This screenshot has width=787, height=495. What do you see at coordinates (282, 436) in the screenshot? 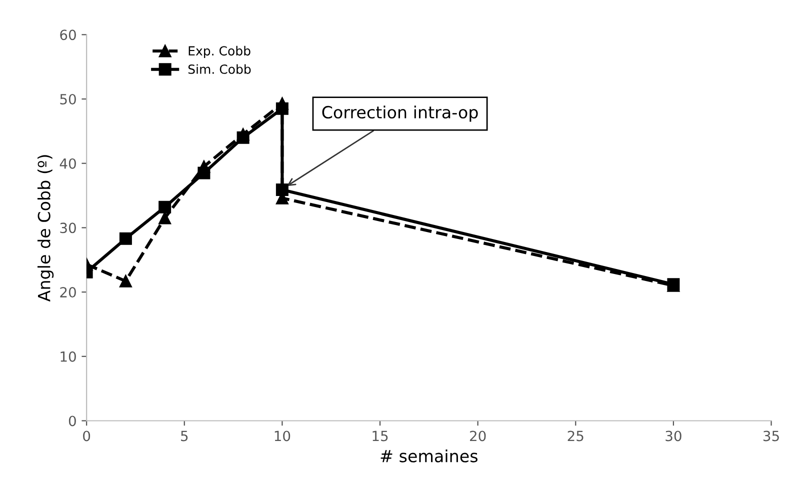
I see `x-tick-label: 10` at bounding box center [282, 436].